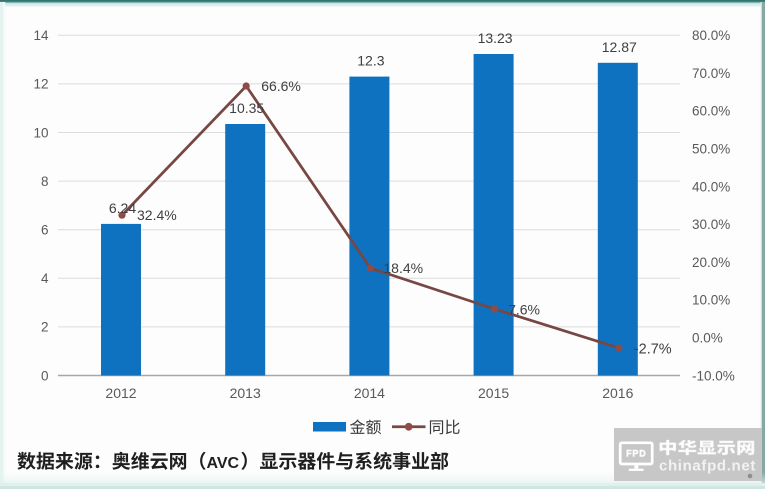  What do you see at coordinates (281, 86) in the screenshot?
I see `svg-text: 66.6%` at bounding box center [281, 86].